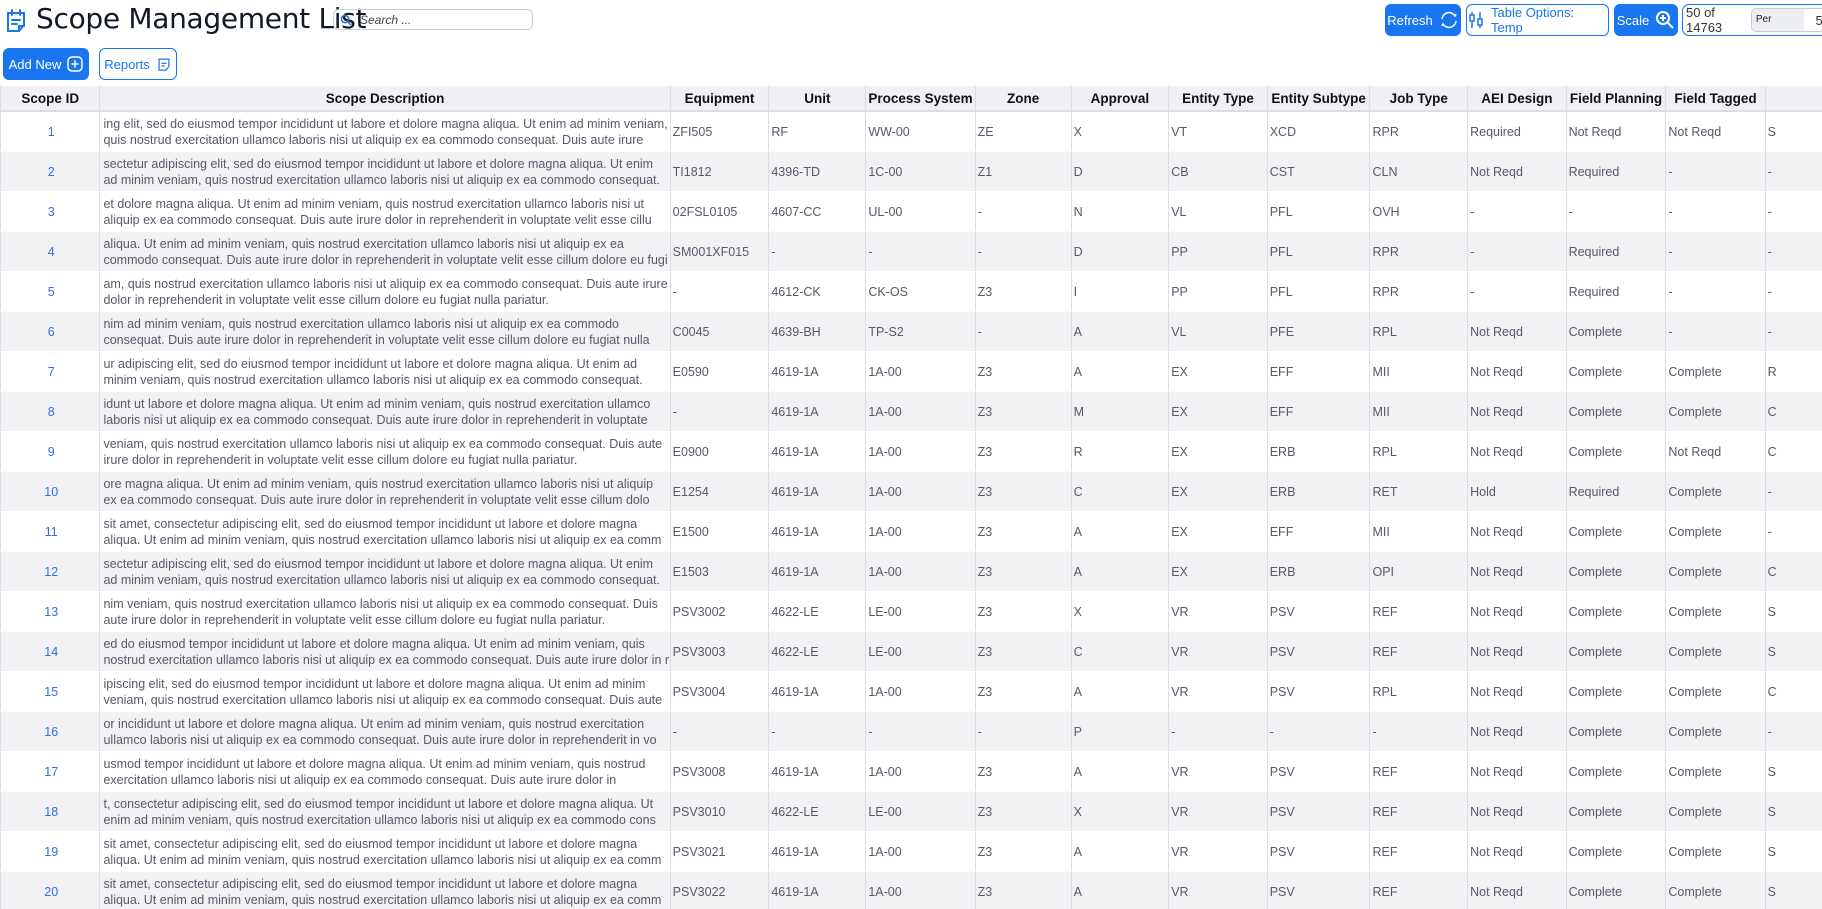  Describe the element at coordinates (1218, 99) in the screenshot. I see `column-header-entity-type: Entity Type` at that location.